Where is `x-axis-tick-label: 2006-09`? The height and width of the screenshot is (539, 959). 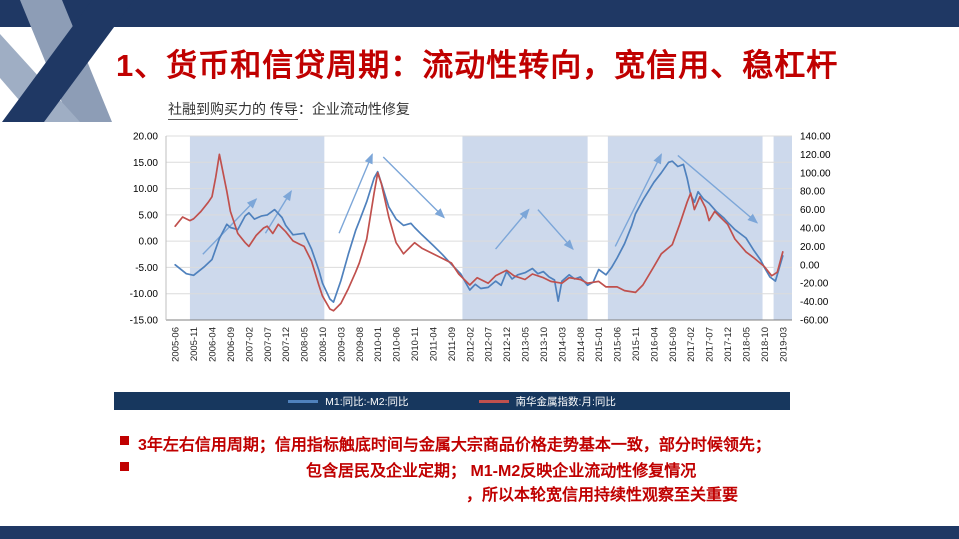
x-axis-tick-label: 2006-09 is located at coordinates (231, 344).